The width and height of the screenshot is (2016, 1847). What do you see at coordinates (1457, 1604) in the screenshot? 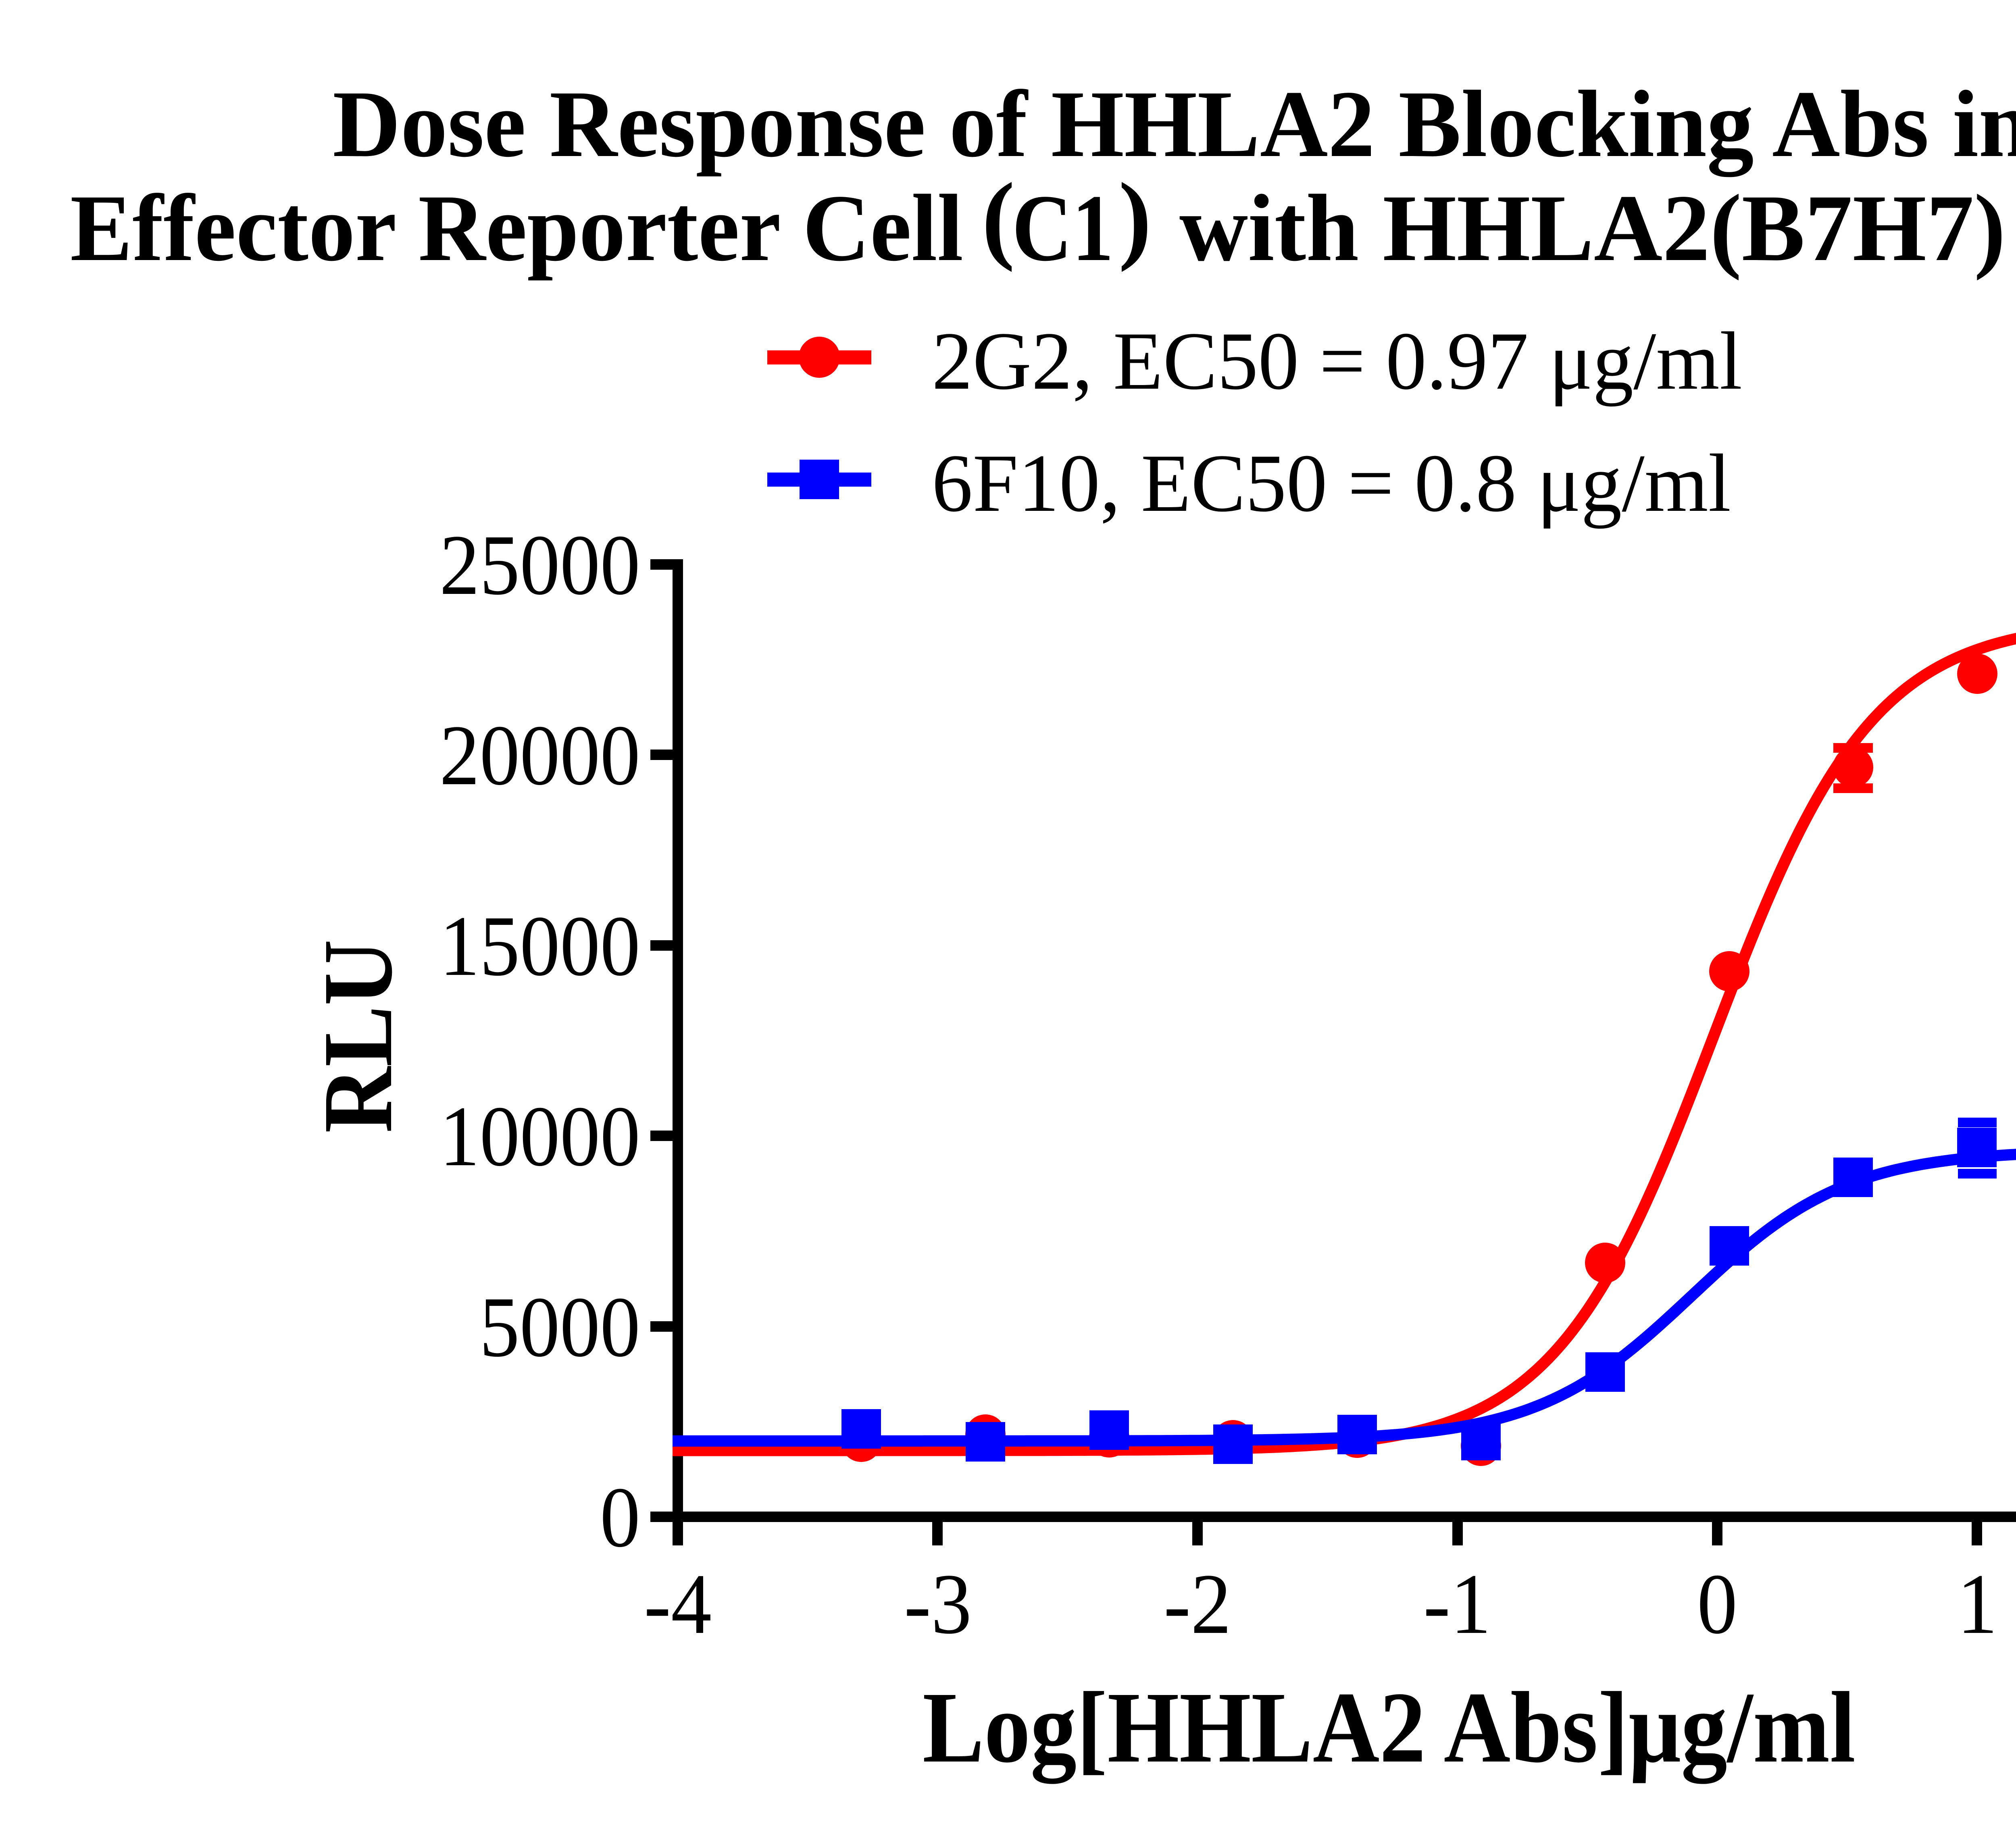
I see `svg-text: -1` at bounding box center [1457, 1604].